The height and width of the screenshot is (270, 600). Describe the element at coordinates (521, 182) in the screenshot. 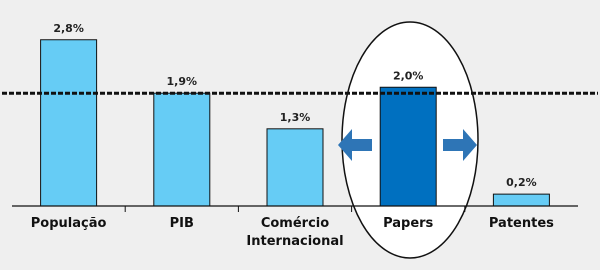

I see `value-label: 0,2%` at that location.